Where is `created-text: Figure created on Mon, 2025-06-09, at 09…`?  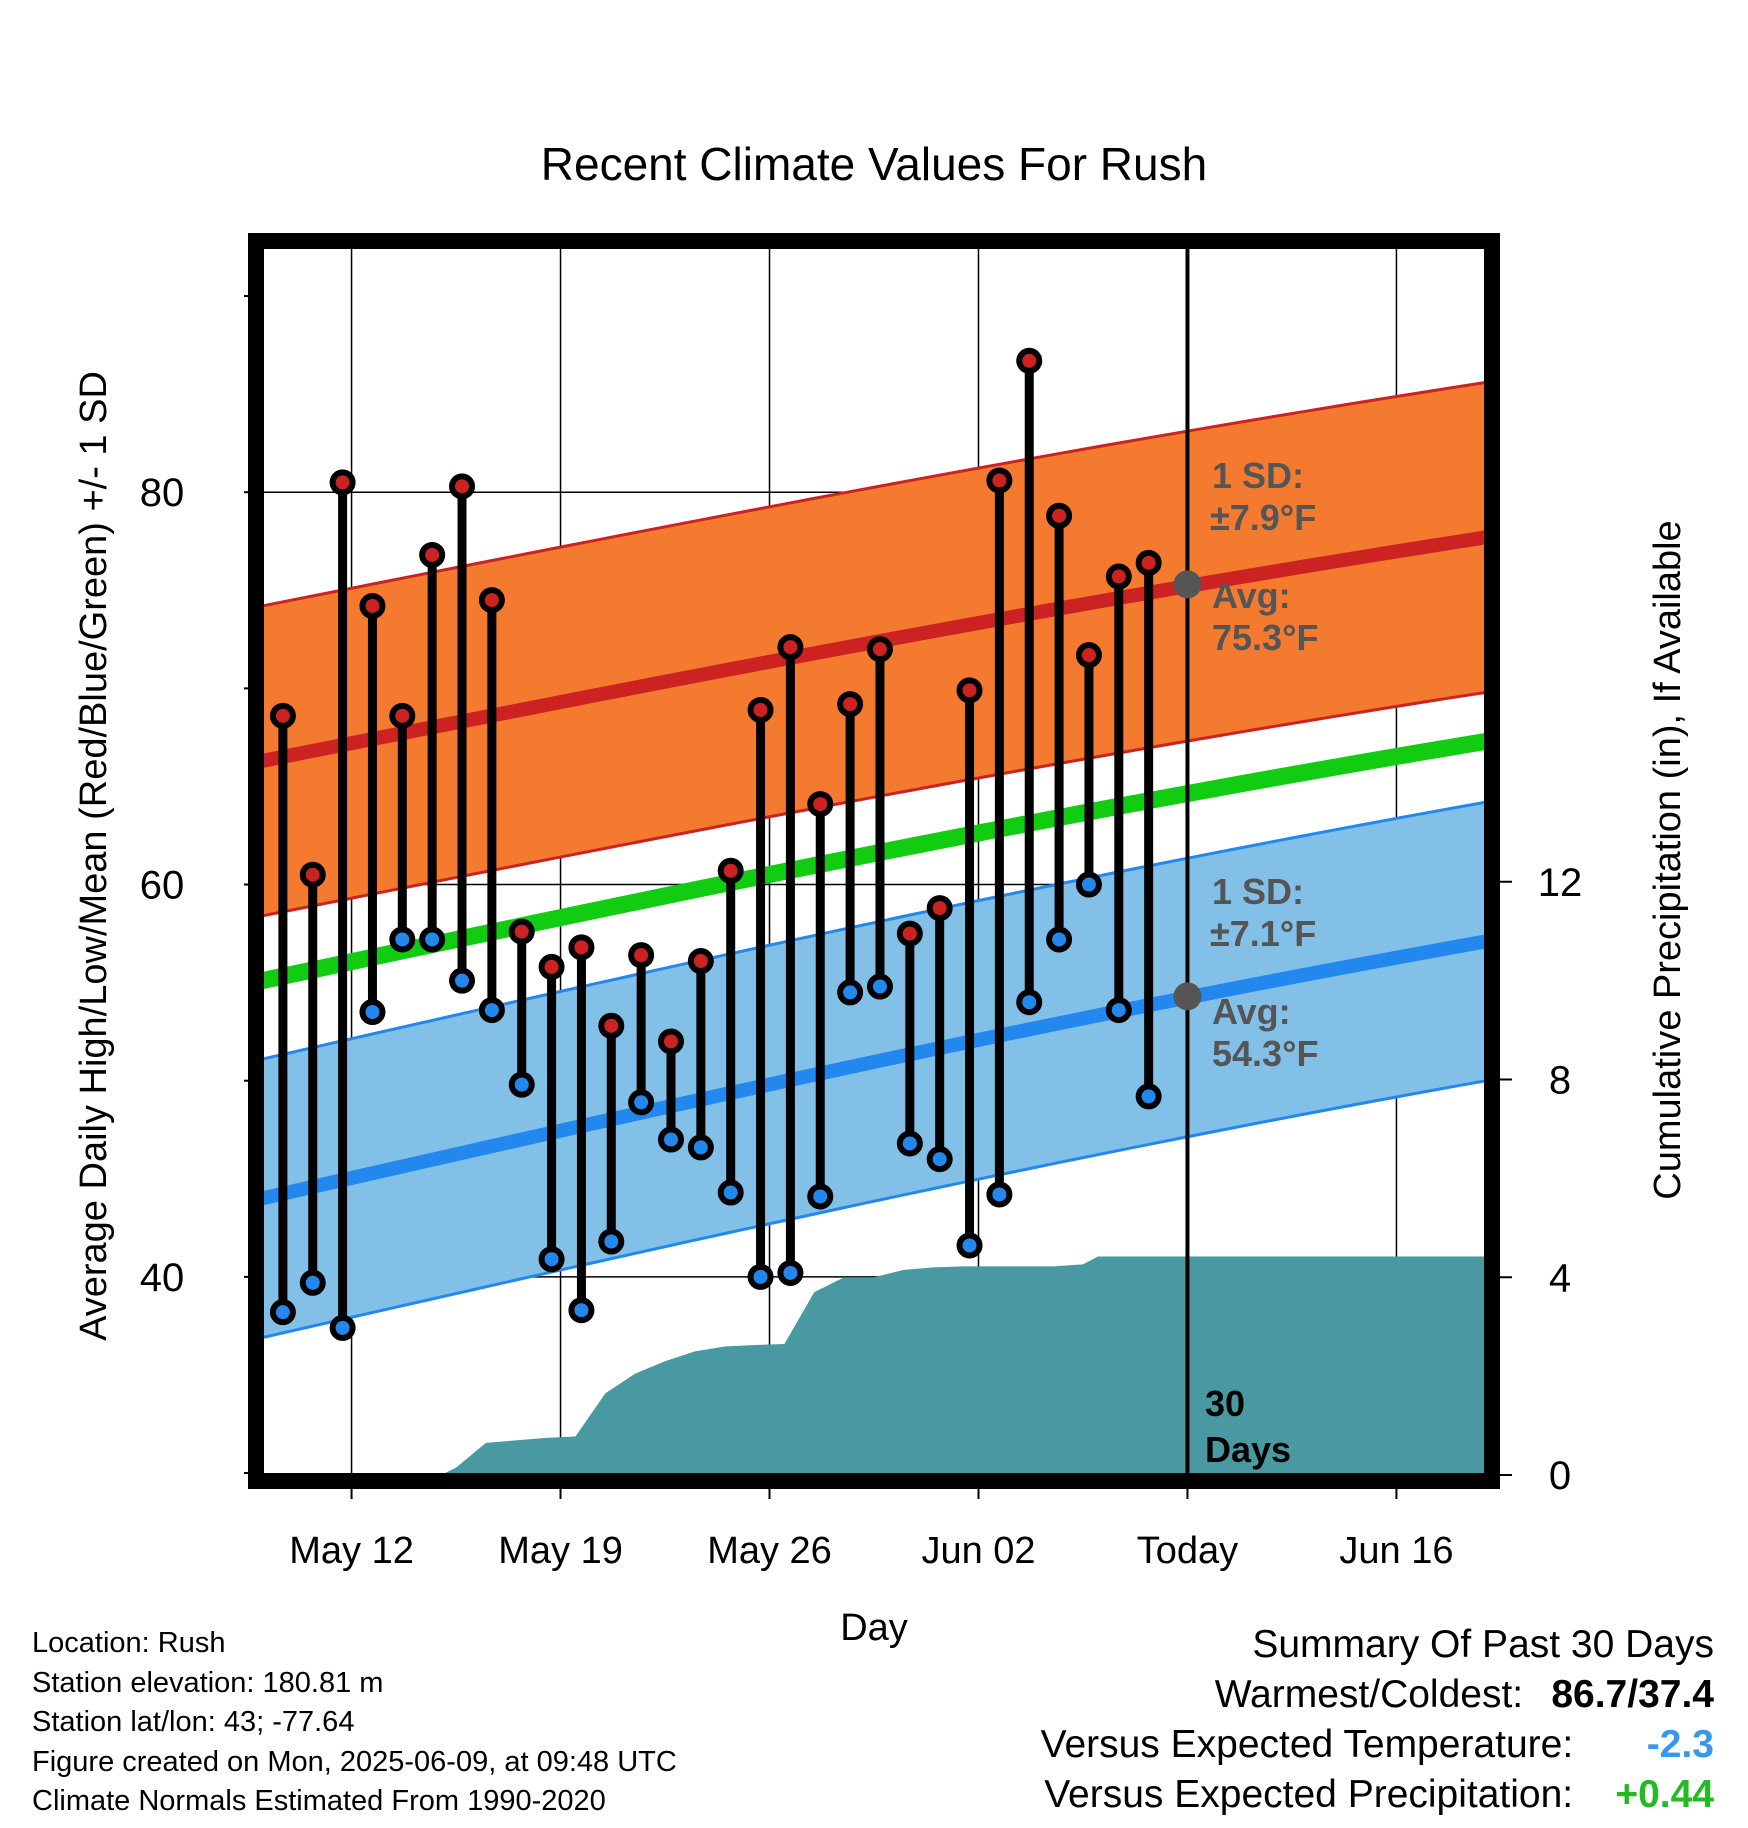 created-text: Figure created on Mon, 2025-06-09, at 09… is located at coordinates (354, 1761).